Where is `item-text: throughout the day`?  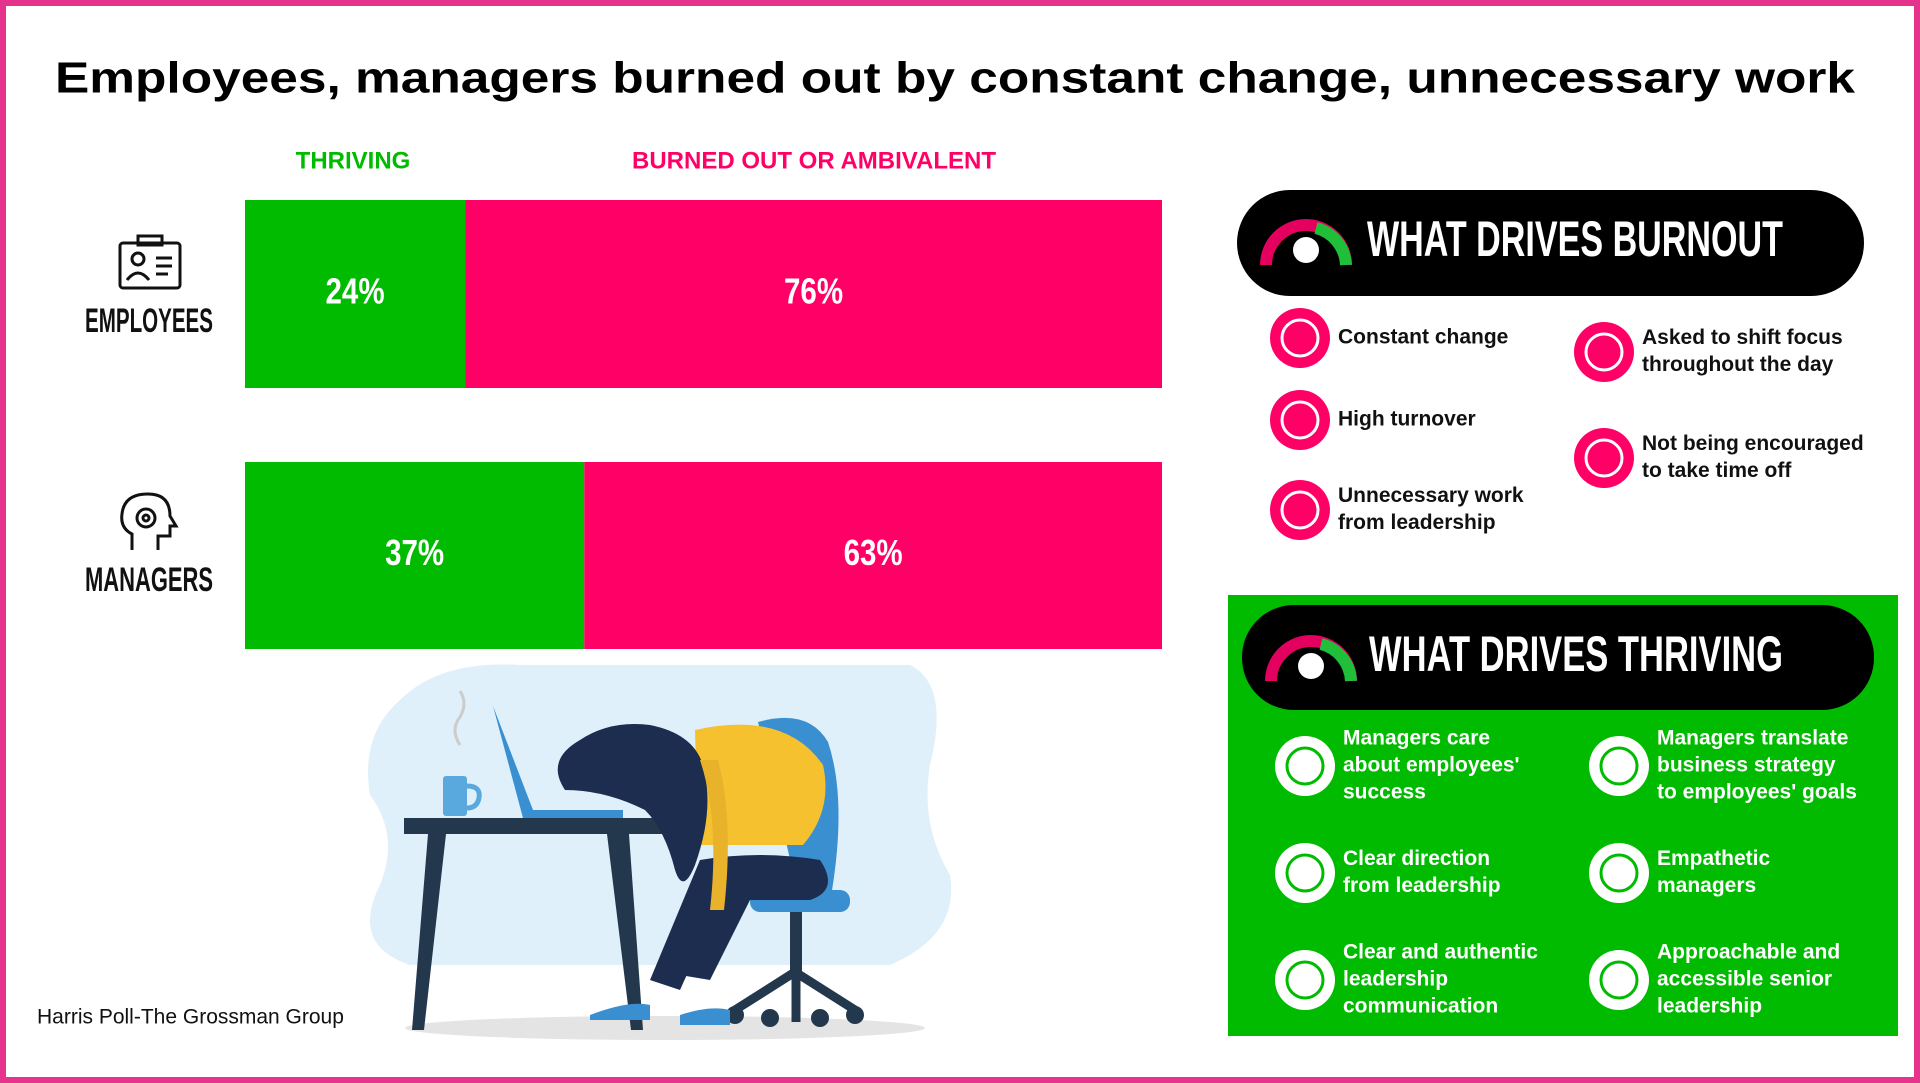
item-text: throughout the day is located at coordinates (1738, 364).